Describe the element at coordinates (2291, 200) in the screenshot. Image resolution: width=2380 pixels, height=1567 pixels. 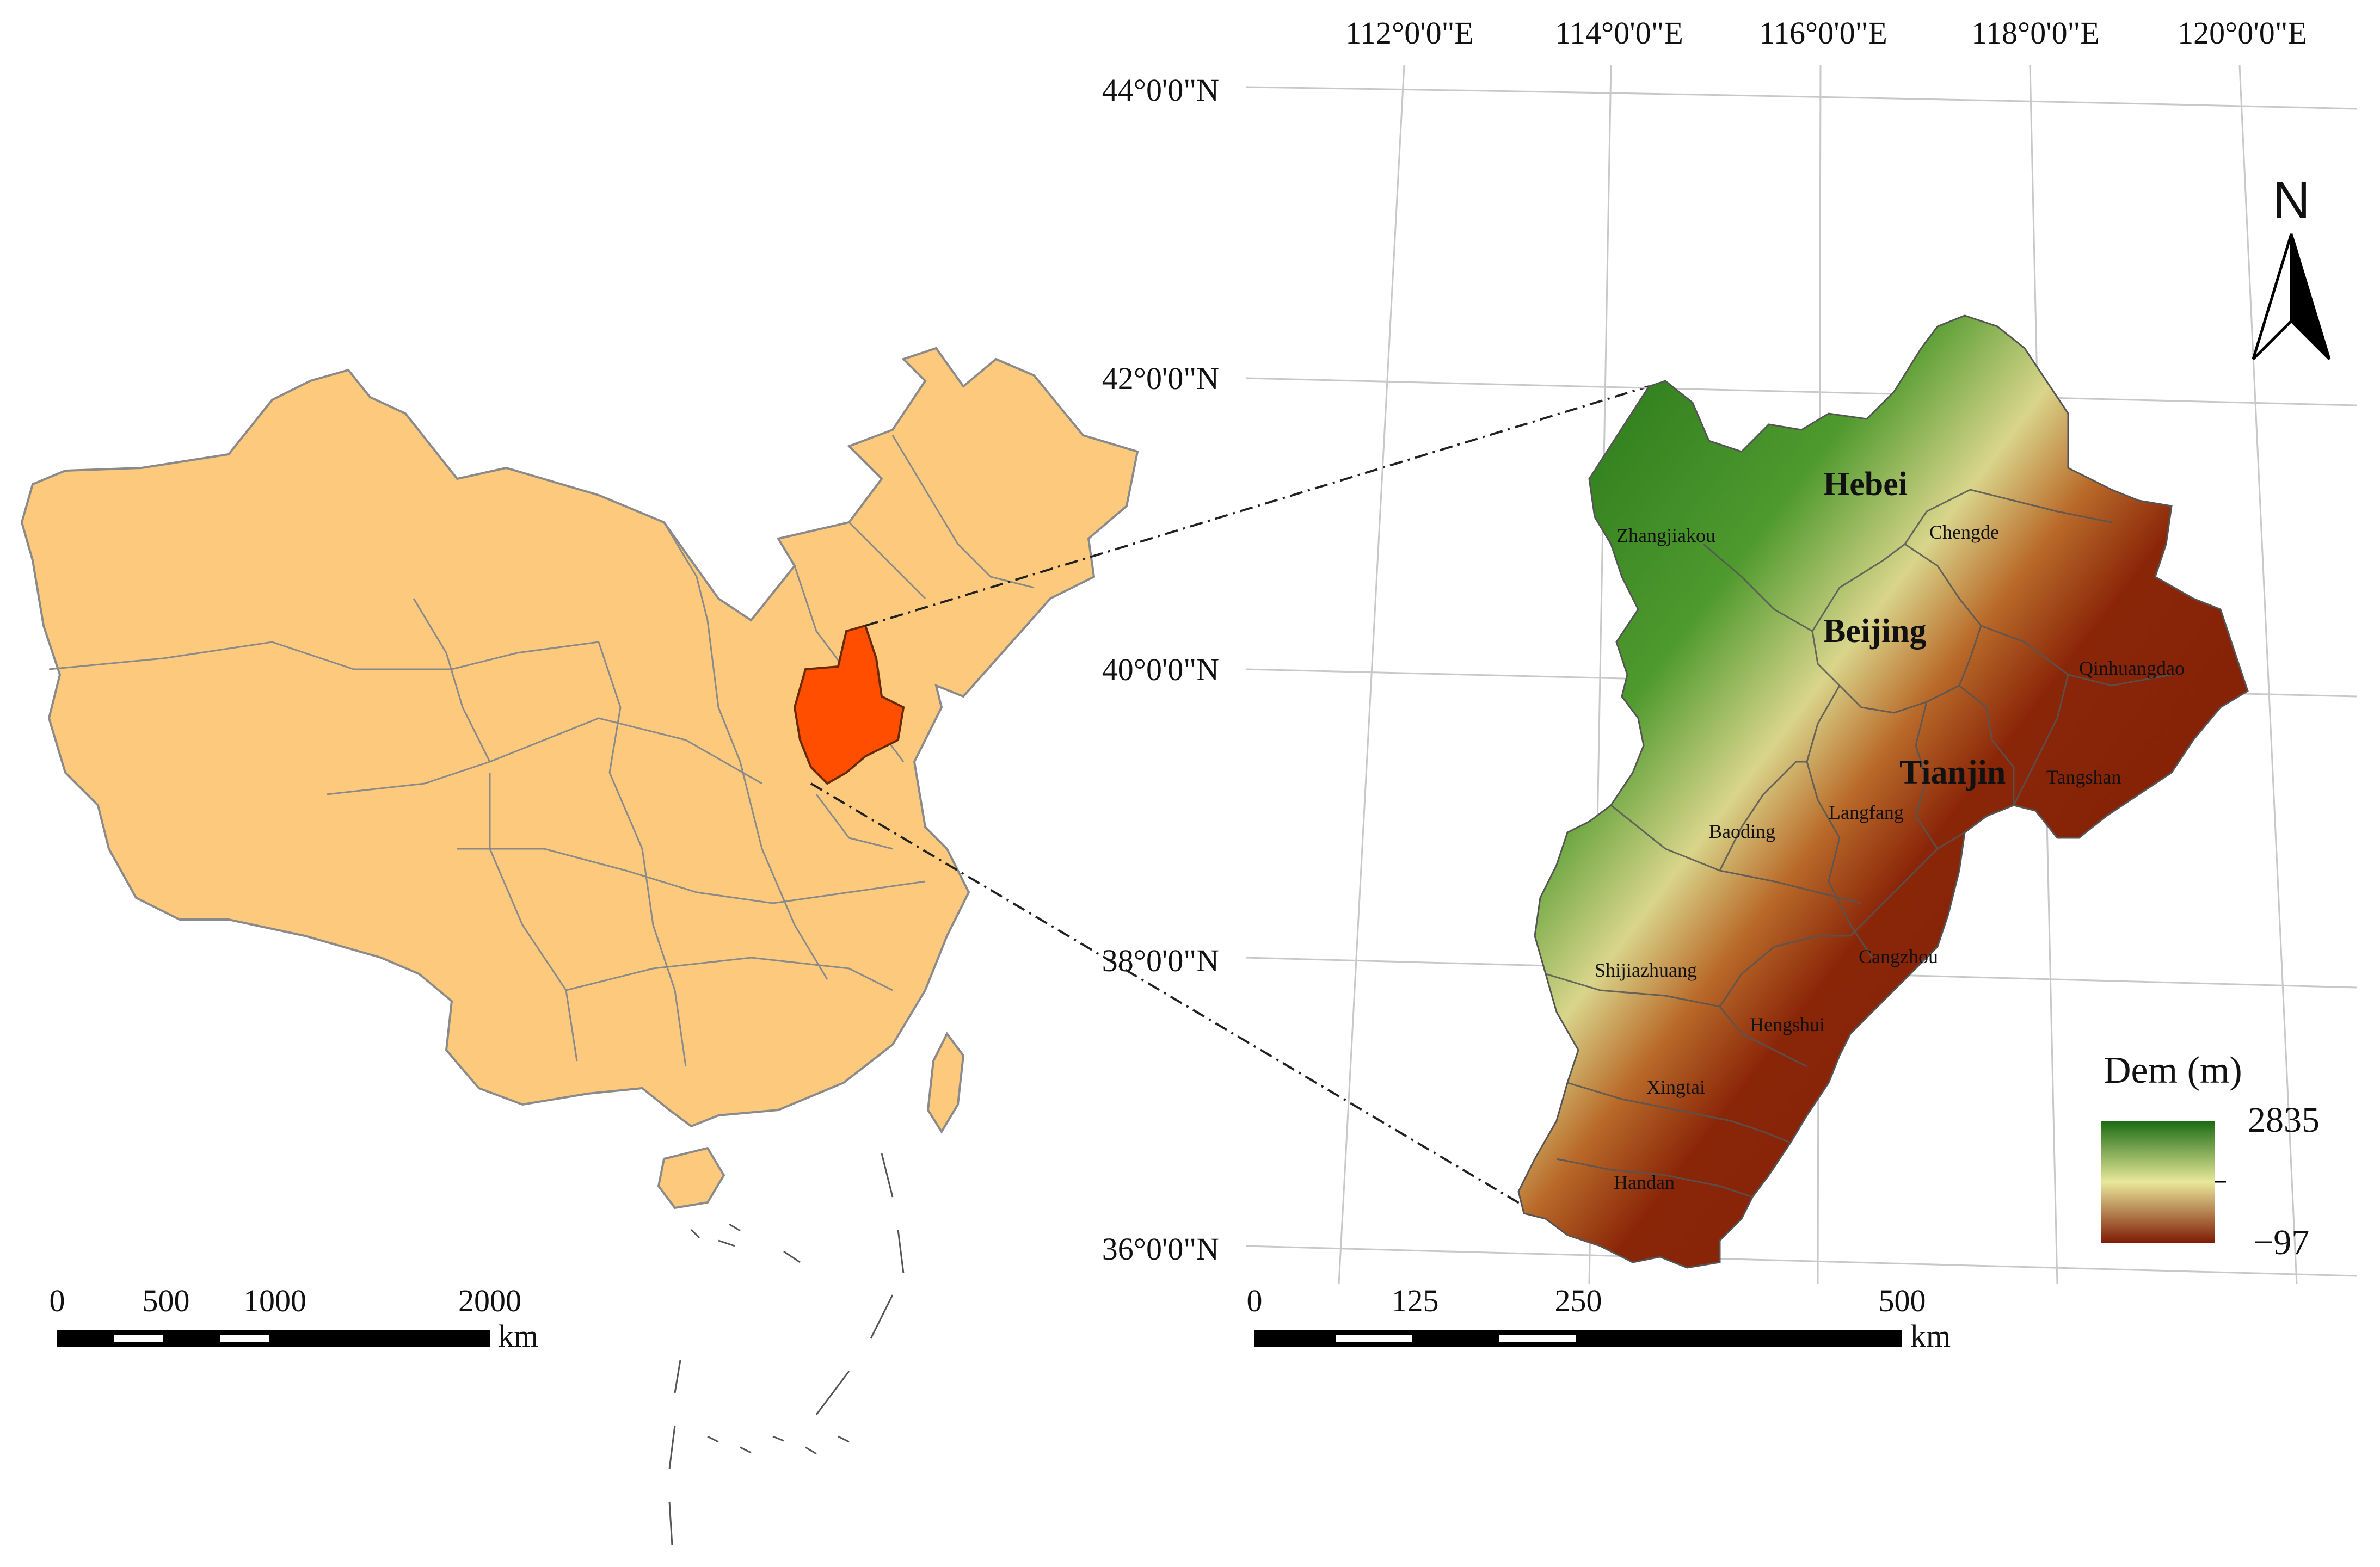
I see `north-arrow-label: N` at that location.